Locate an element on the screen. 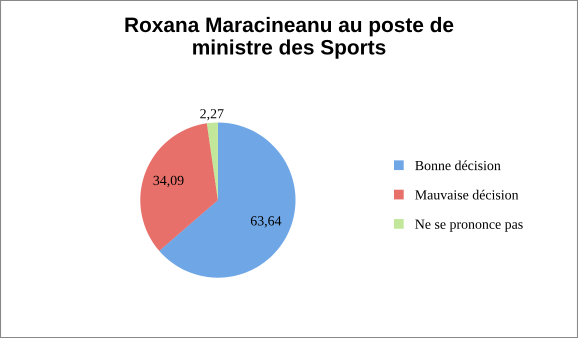 The width and height of the screenshot is (578, 338). legend-label: Bonne décision is located at coordinates (458, 165).